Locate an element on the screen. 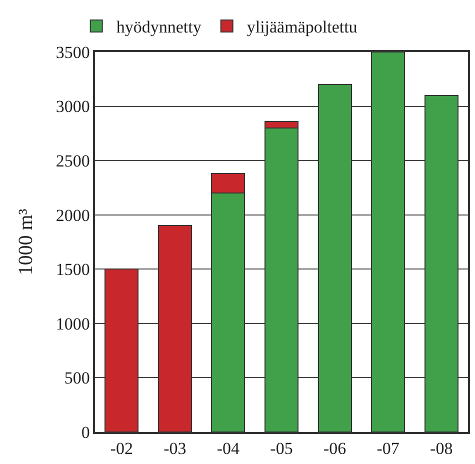 The image size is (475, 464). x-tick-label: -07 is located at coordinates (388, 448).